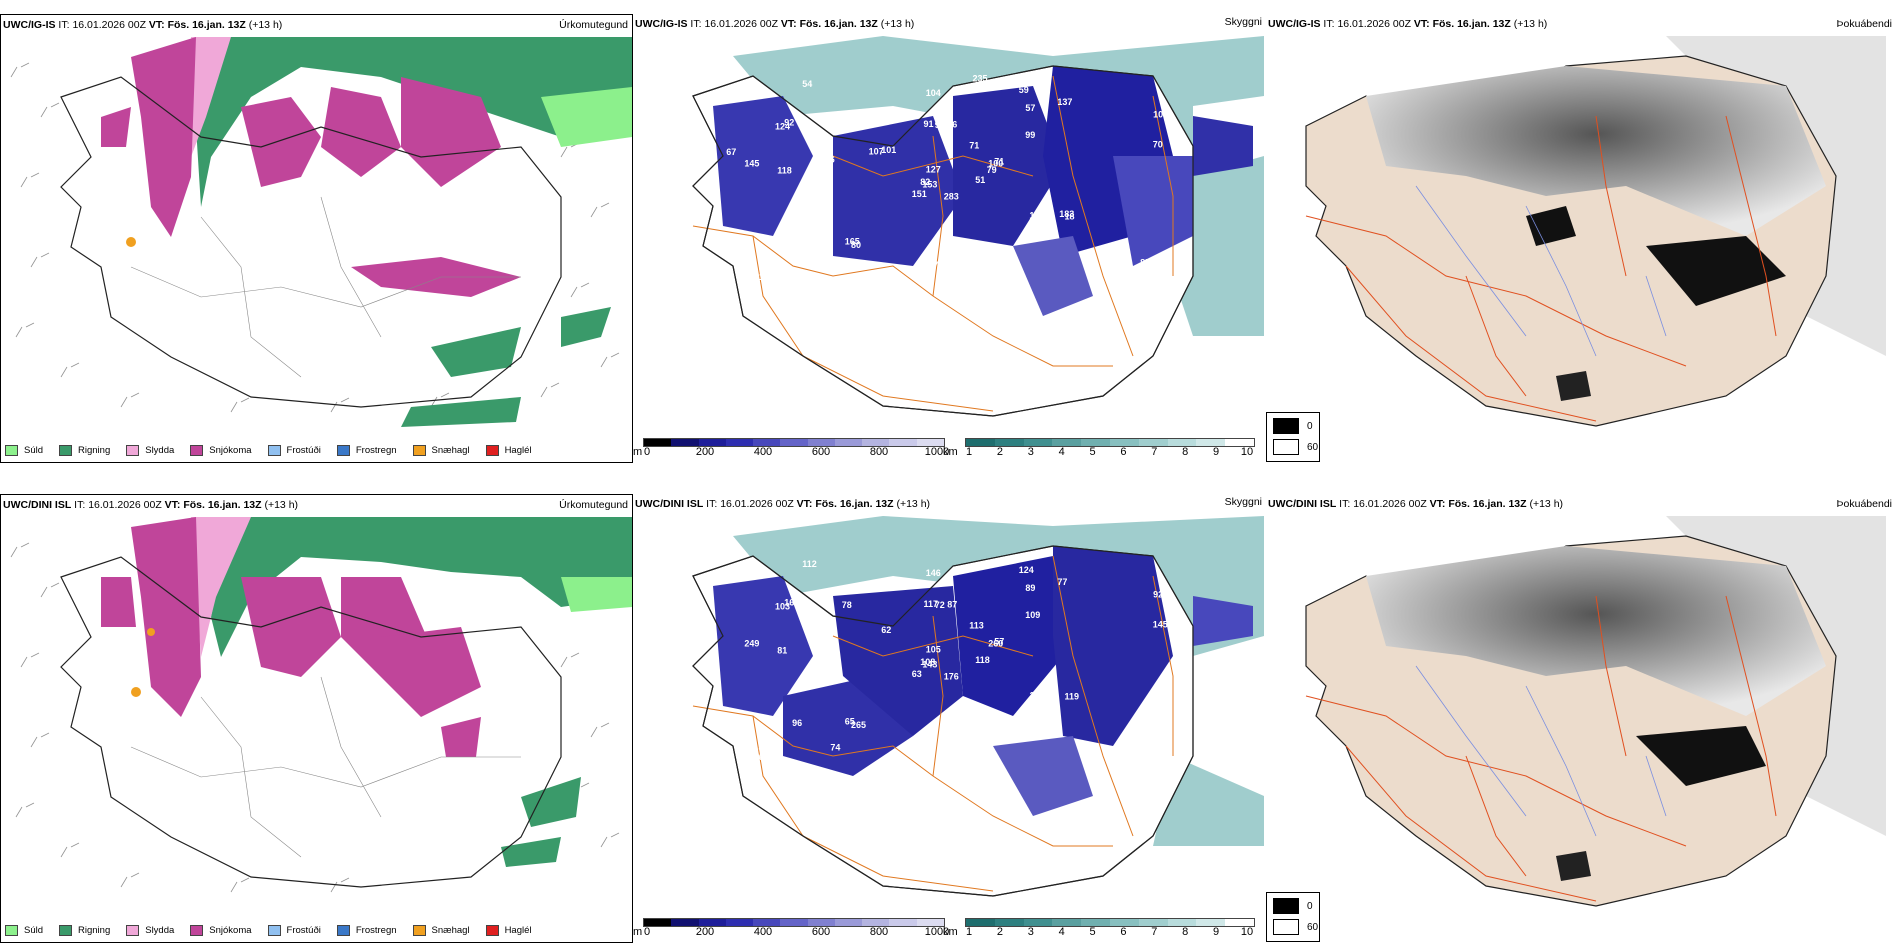 The width and height of the screenshot is (1900, 950). I want to click on colorbar-tick-label: 0, so click(647, 932).